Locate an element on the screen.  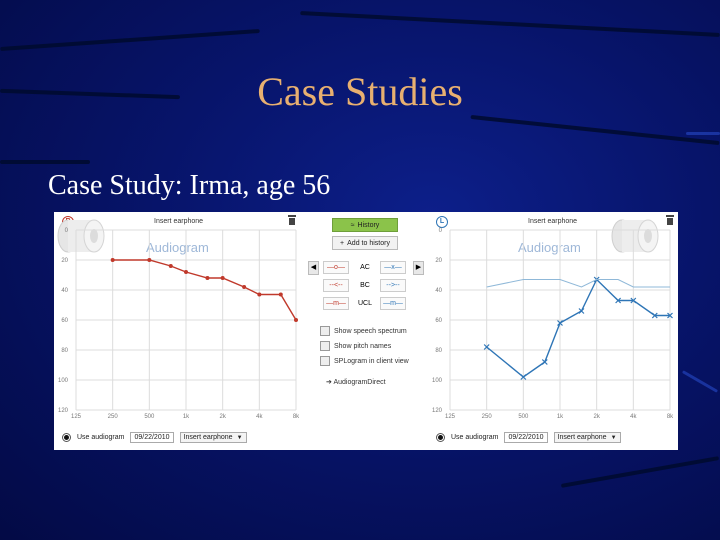
x-tick-label: 2k is located at coordinates (596, 416).